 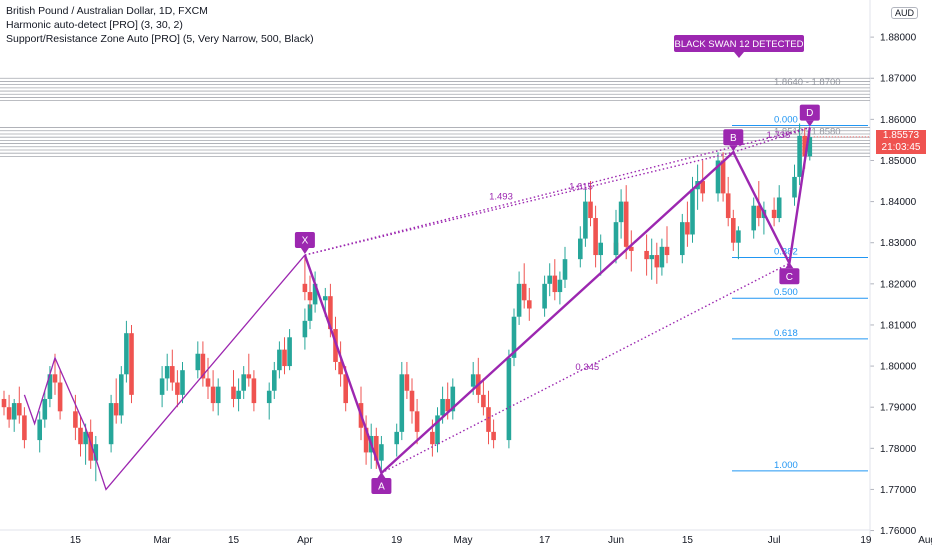 I want to click on pattern-marker-a, so click(x=381, y=485).